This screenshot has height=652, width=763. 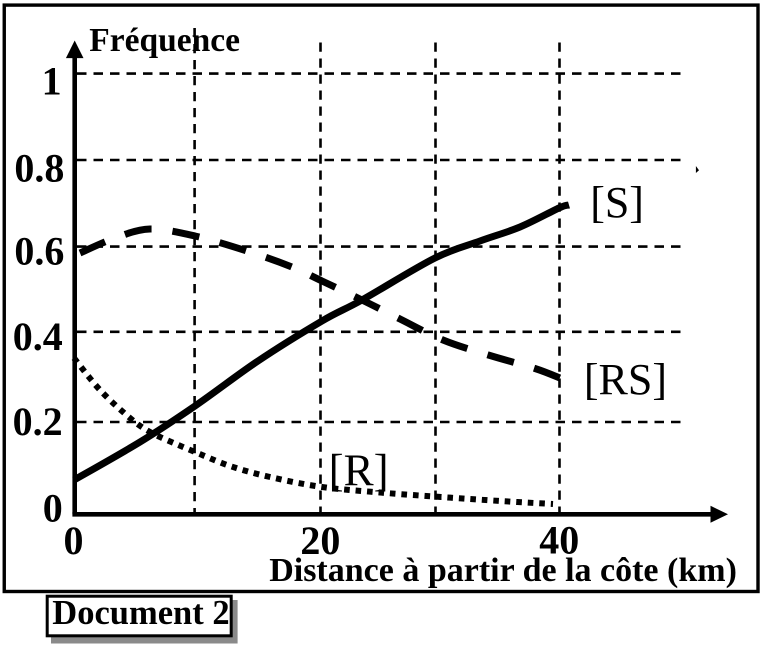 What do you see at coordinates (559, 540) in the screenshot?
I see `svg-text: 40` at bounding box center [559, 540].